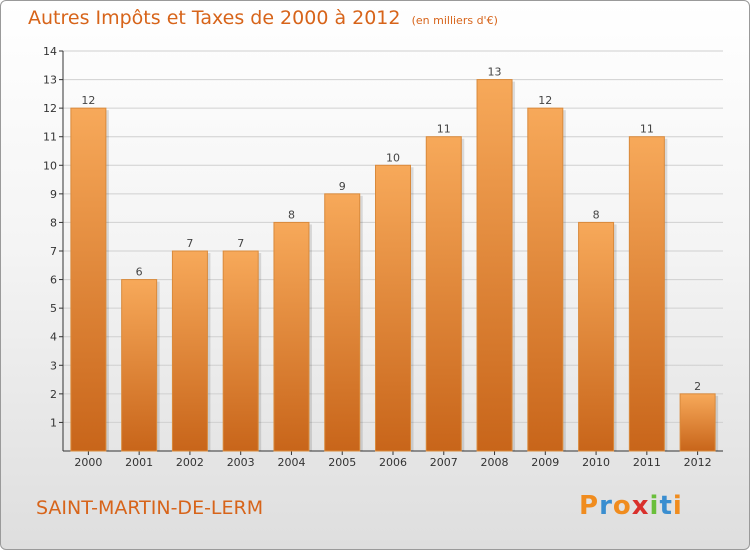 Image resolution: width=750 pixels, height=550 pixels. Describe the element at coordinates (241, 462) in the screenshot. I see `x-tick-label: 2003` at that location.